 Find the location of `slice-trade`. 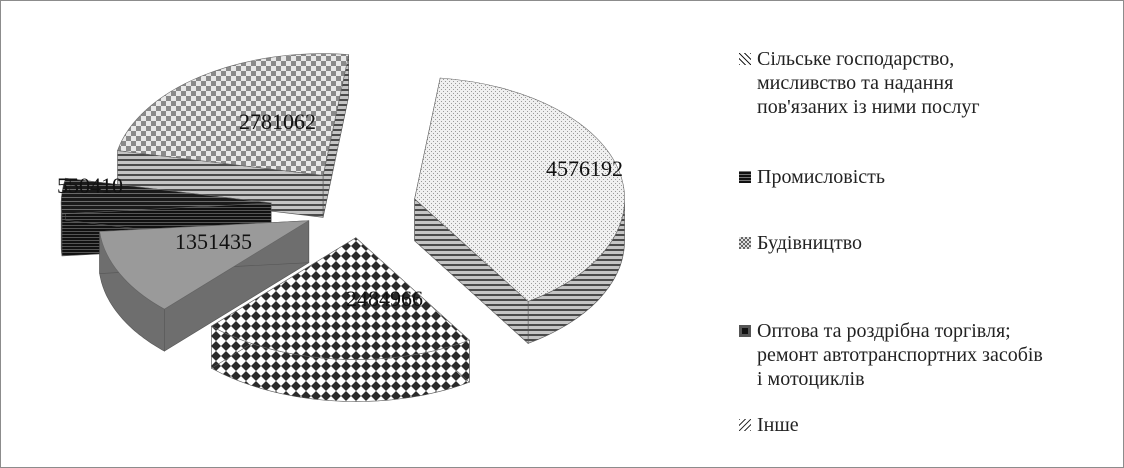

slice-trade is located at coordinates (340, 319).